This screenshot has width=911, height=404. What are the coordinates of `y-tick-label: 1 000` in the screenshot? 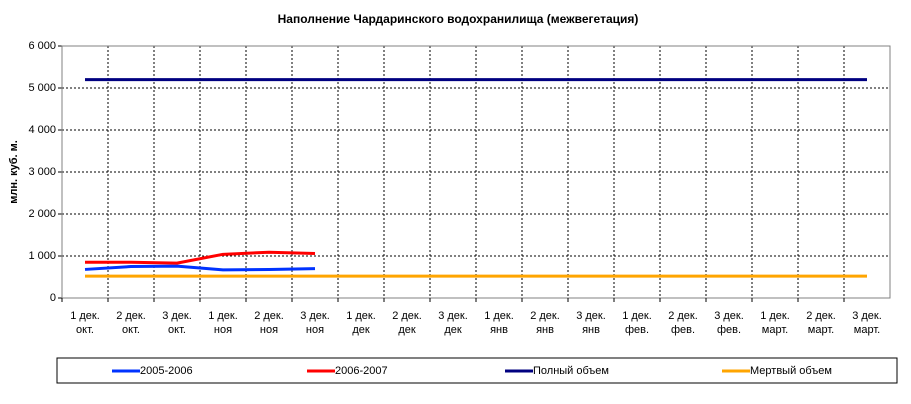 It's located at (42, 256).